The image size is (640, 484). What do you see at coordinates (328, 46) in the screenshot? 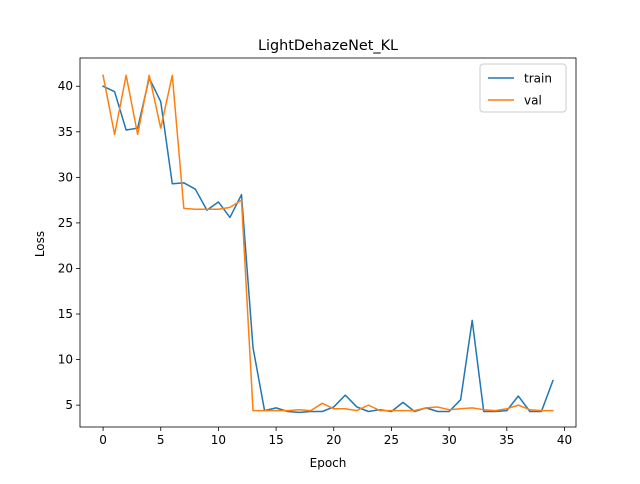
I see `chart-title: LightDehazeNet_KL` at bounding box center [328, 46].